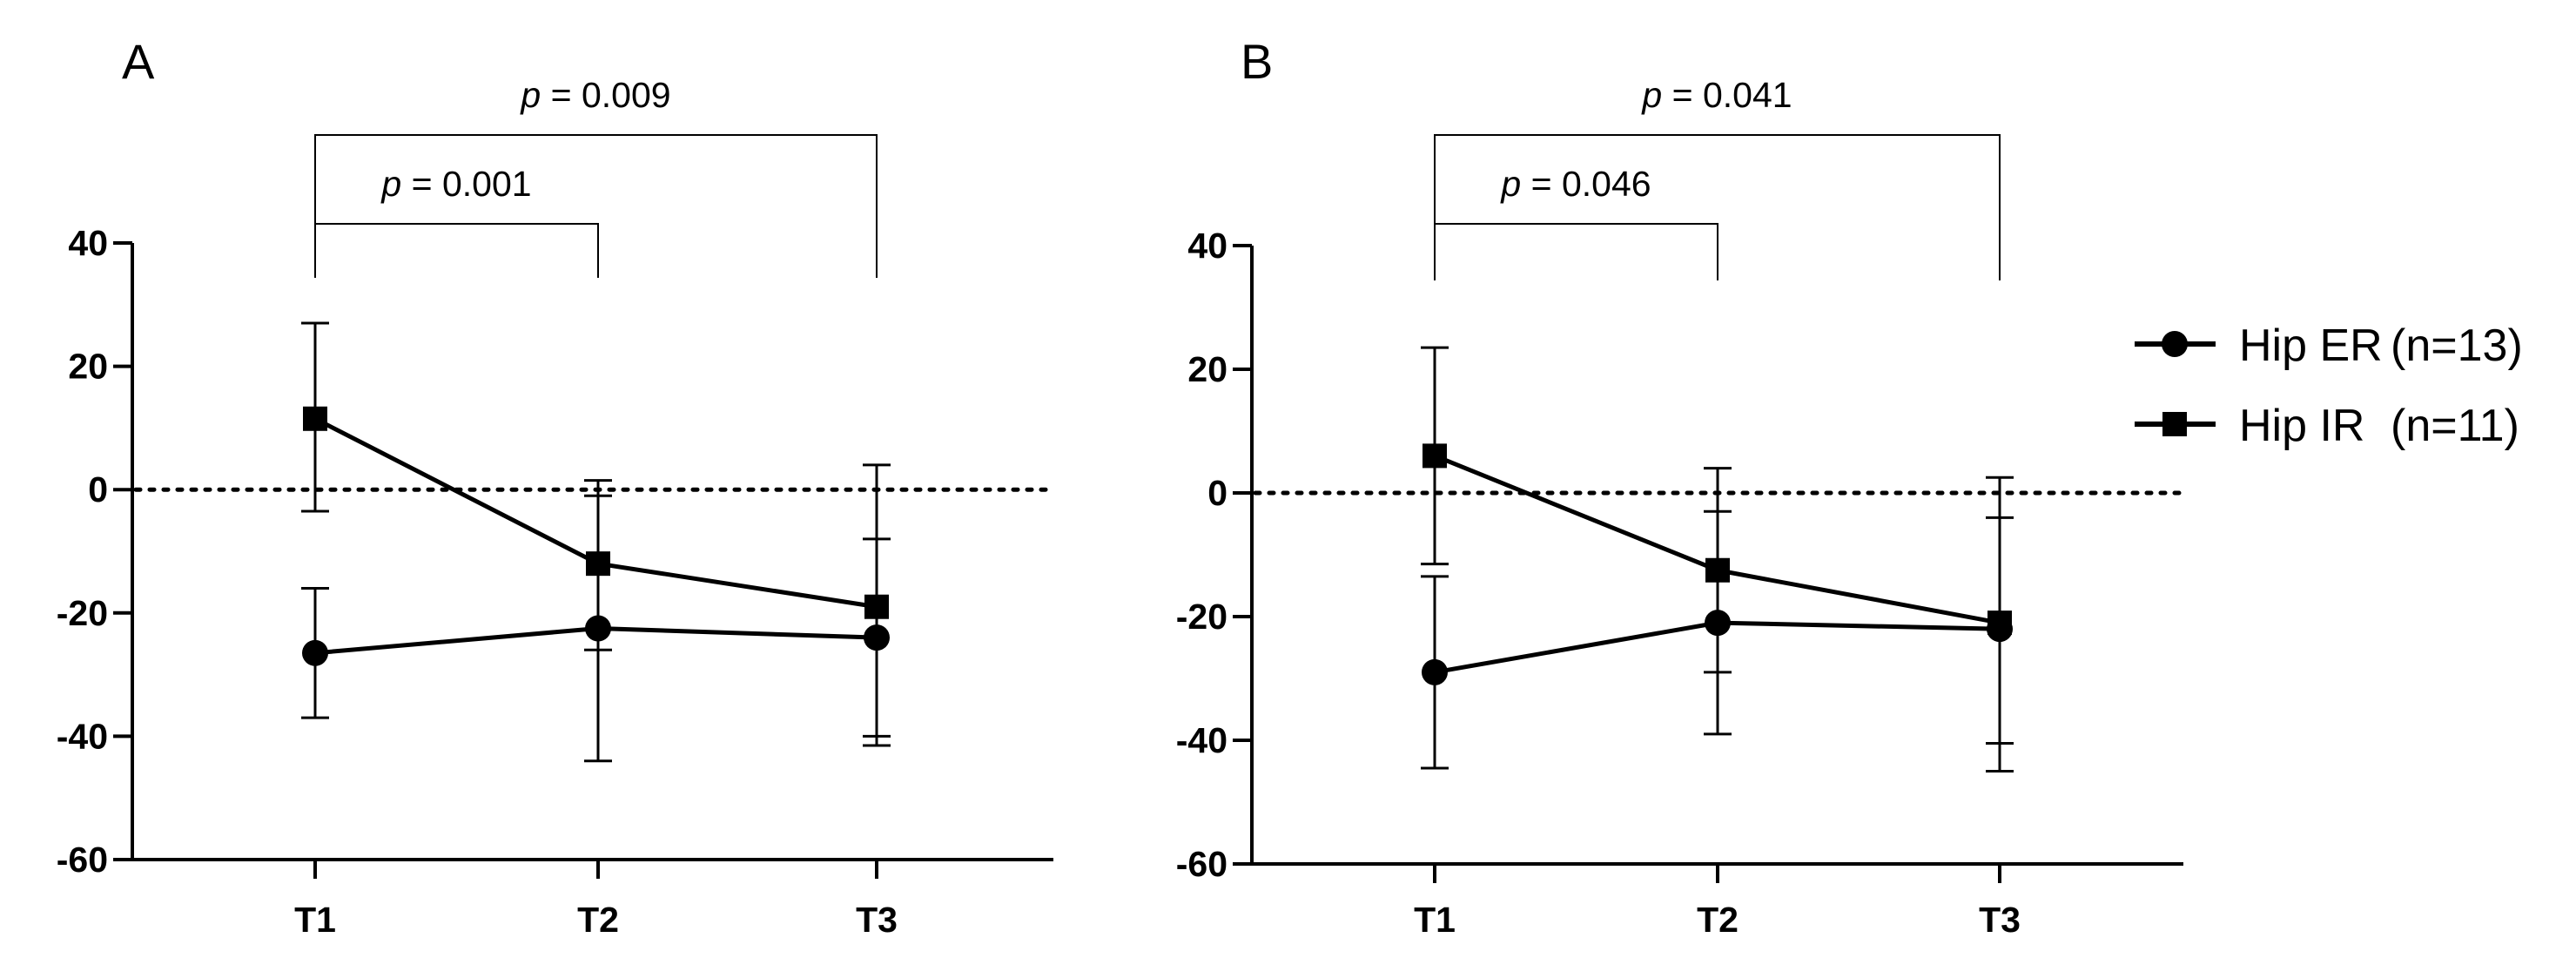  Describe the element at coordinates (2329, 385) in the screenshot. I see `legend: Hip ER (n=13) Hip IR (n=11)` at that location.